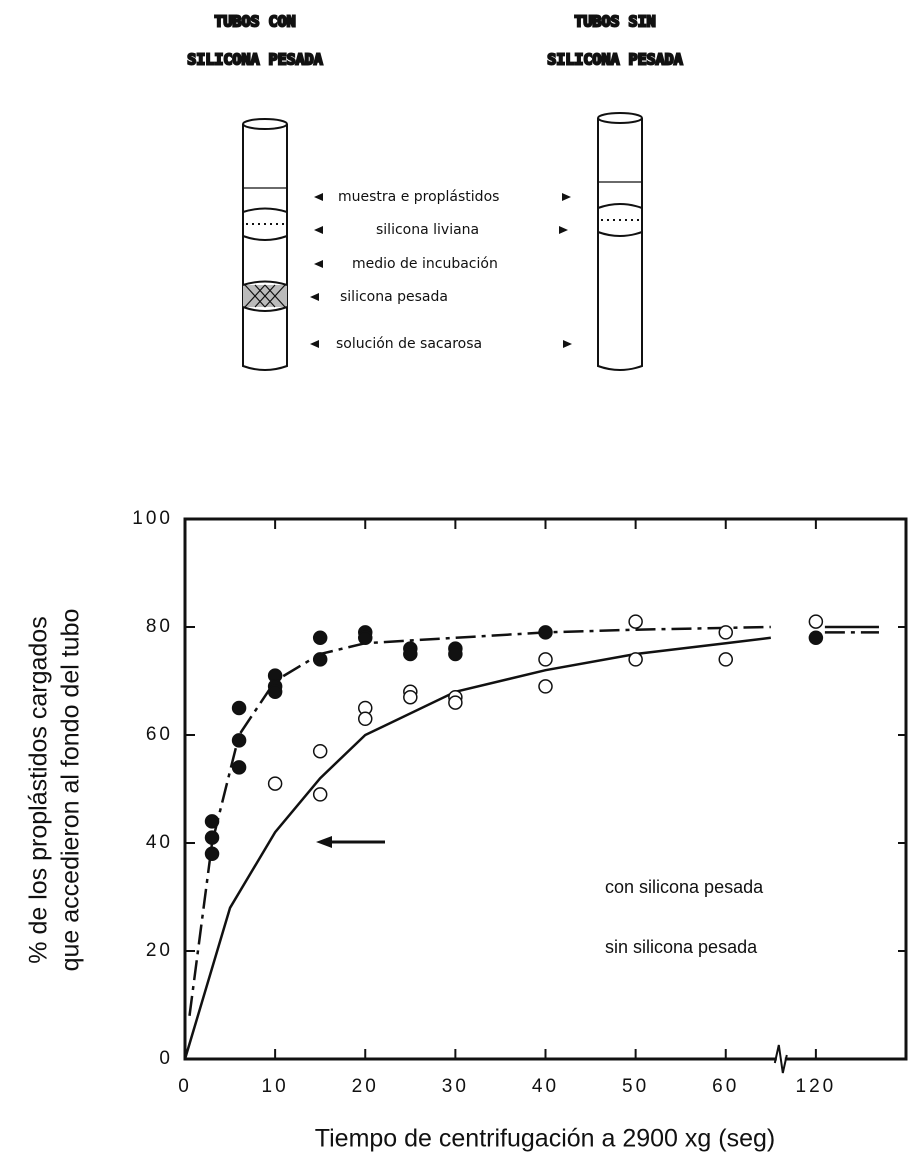 This screenshot has width=908, height=1164. Describe the element at coordinates (159, 734) in the screenshot. I see `y-tick-label: 60` at that location.